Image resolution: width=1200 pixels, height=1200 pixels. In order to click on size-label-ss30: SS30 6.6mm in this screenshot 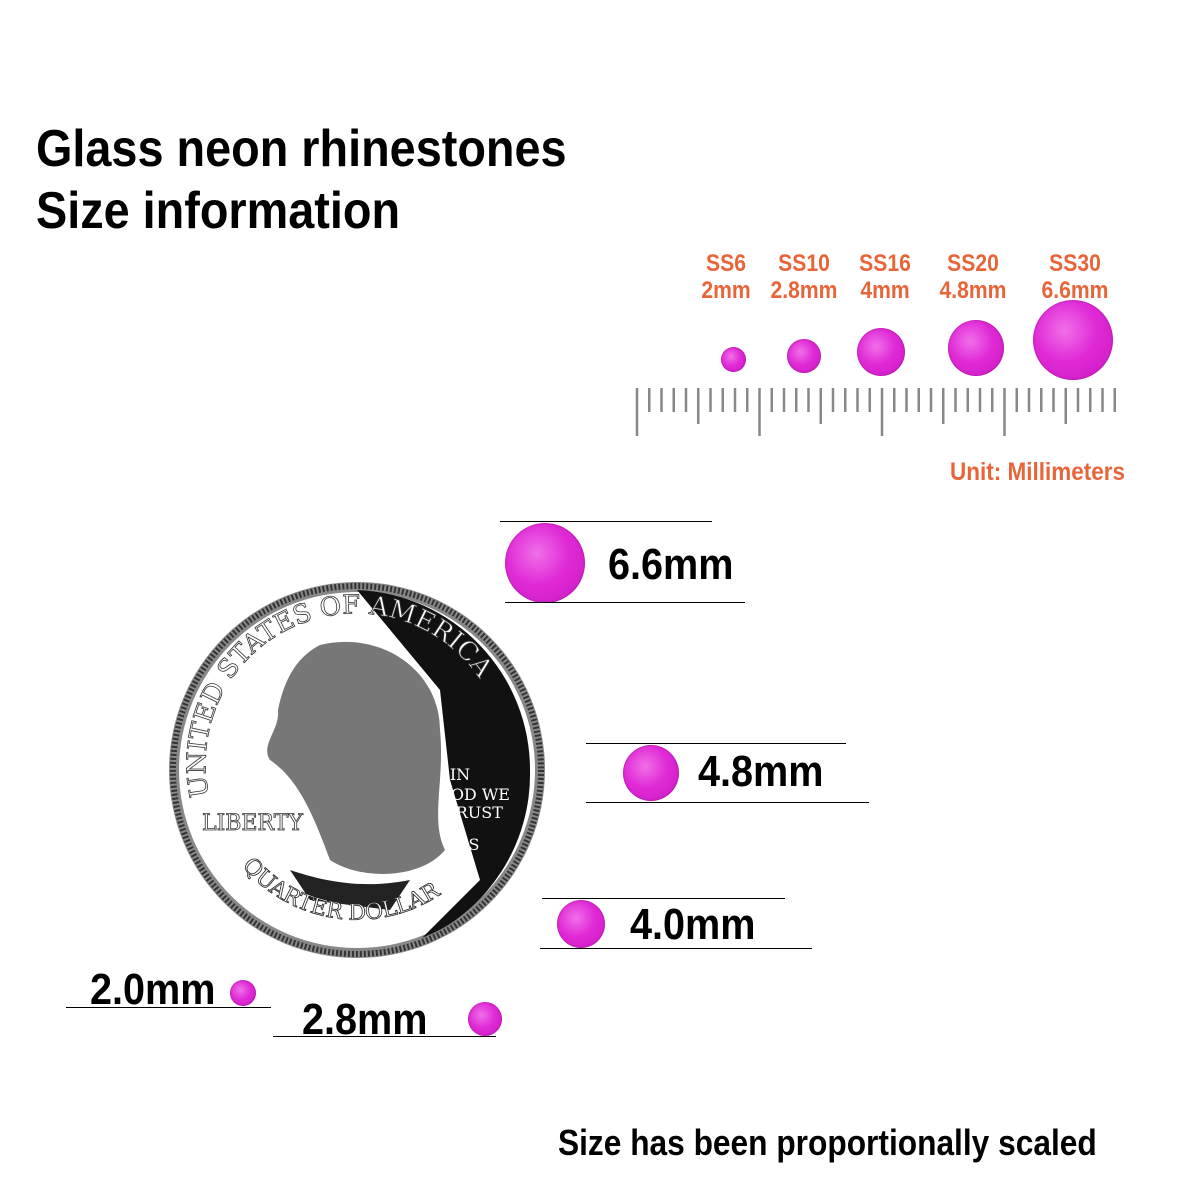, I will do `click(1075, 277)`.